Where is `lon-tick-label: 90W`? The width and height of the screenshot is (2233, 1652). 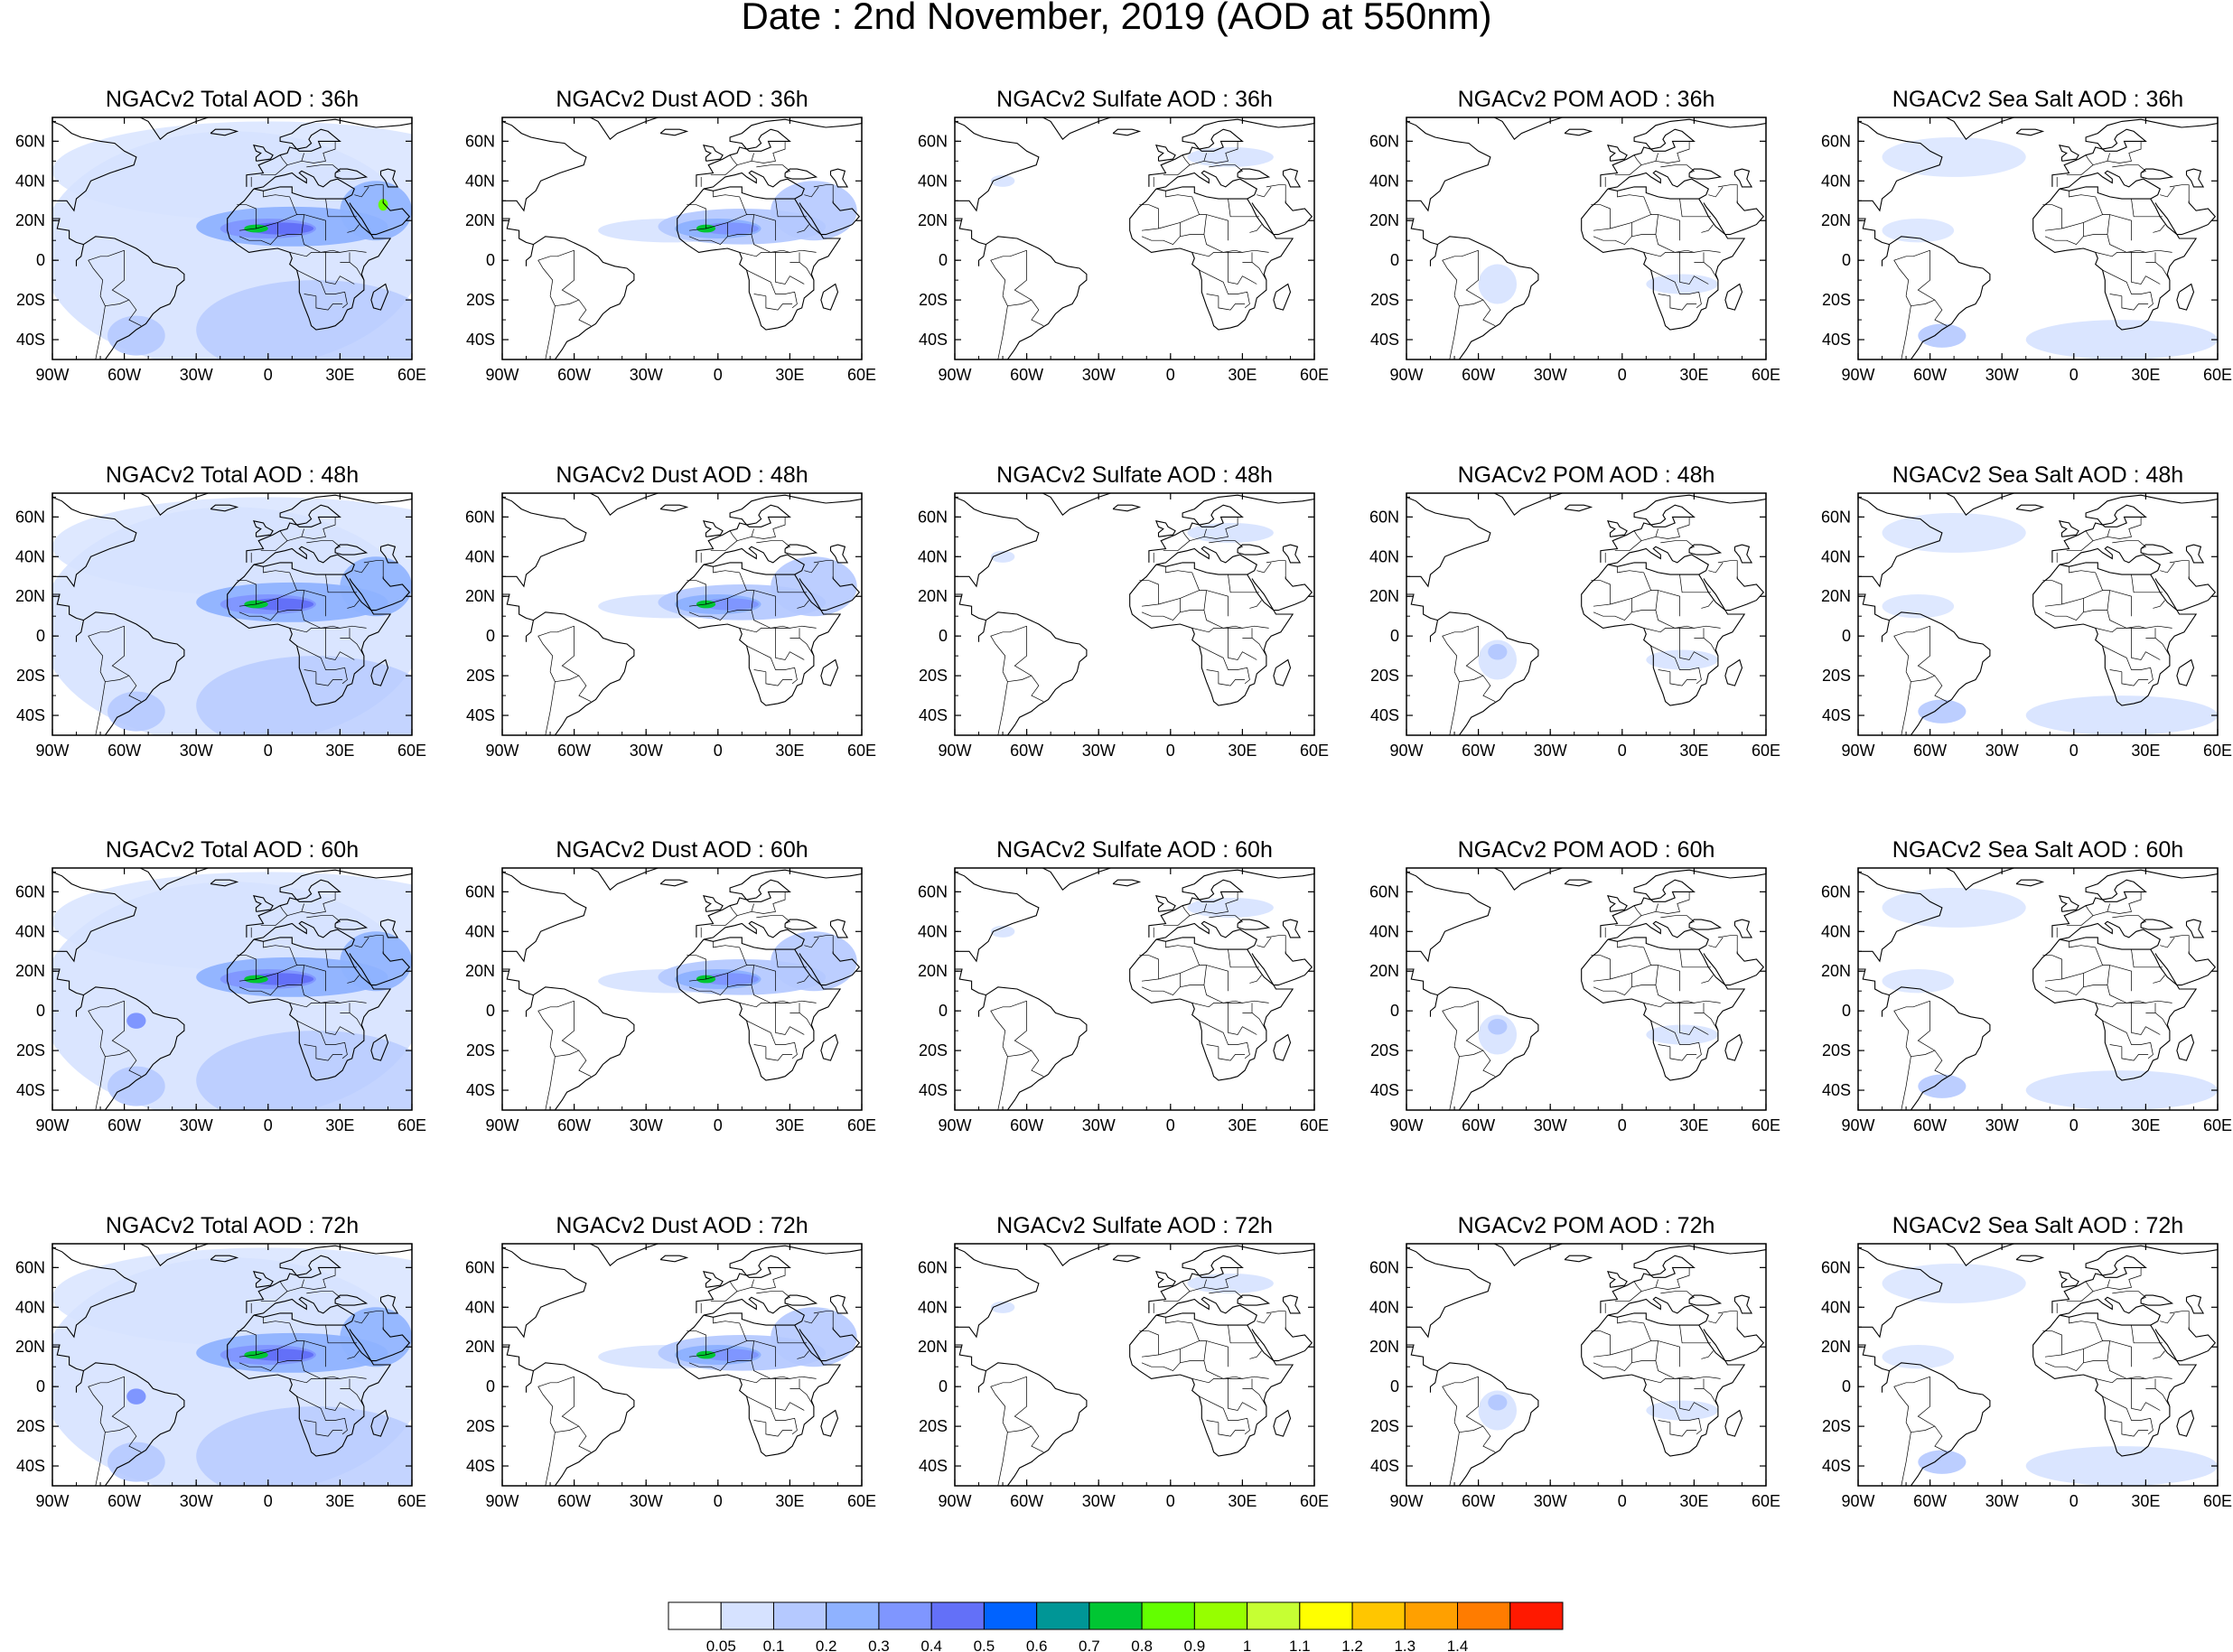 lon-tick-label: 90W is located at coordinates (52, 375).